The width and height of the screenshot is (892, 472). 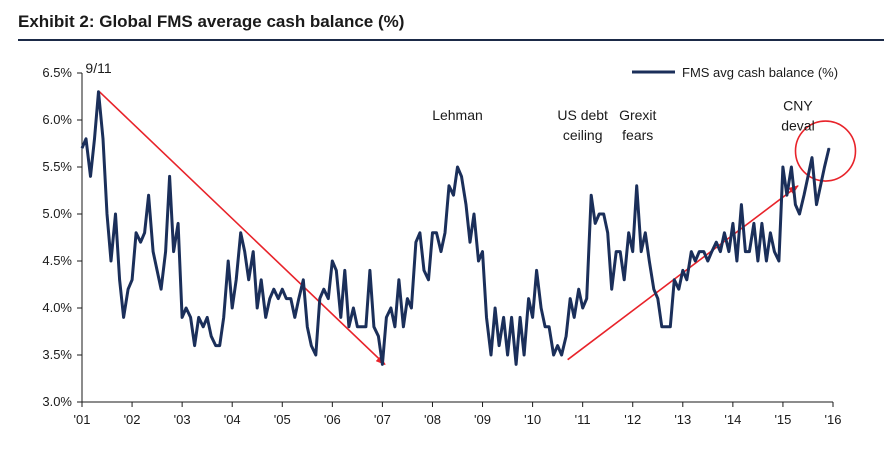 I want to click on y-tick-label: 5.0%, so click(x=57, y=213).